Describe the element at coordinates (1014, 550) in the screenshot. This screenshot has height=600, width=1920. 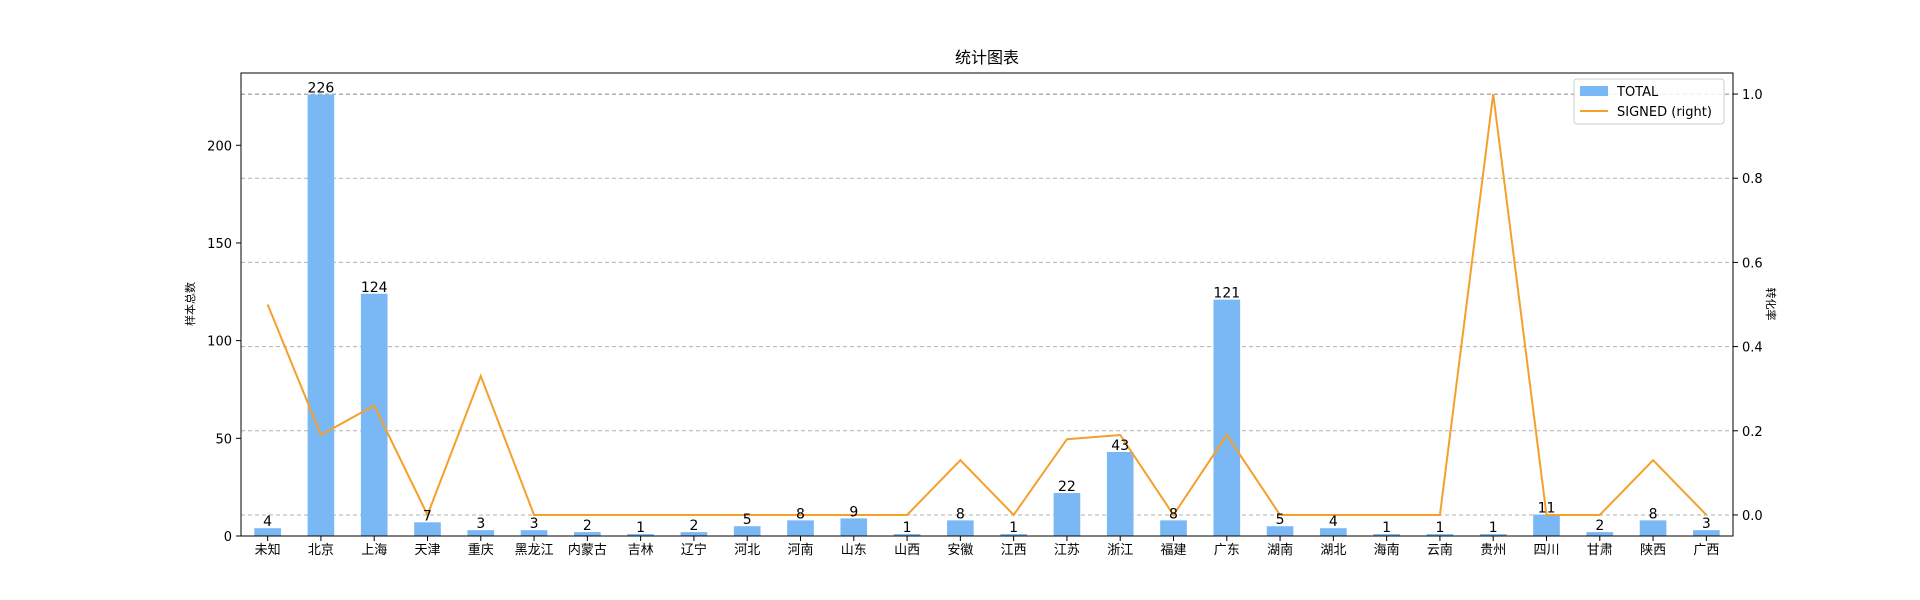
I see `x-tick-label: 江西` at that location.